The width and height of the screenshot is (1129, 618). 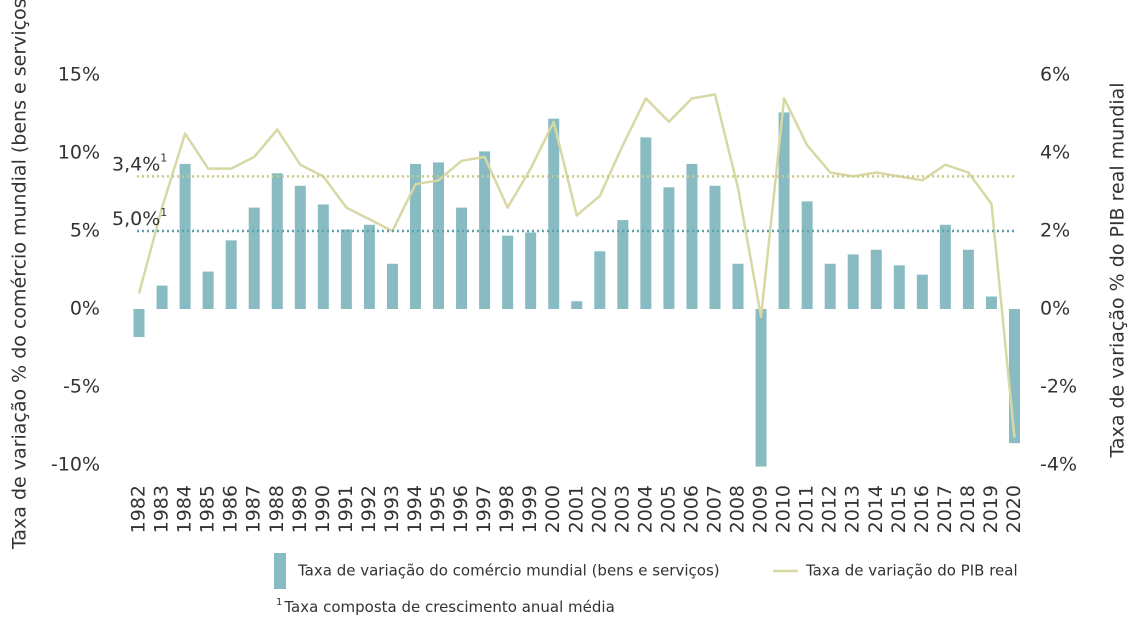 I want to click on x-tick-label: 1991, so click(x=346, y=509).